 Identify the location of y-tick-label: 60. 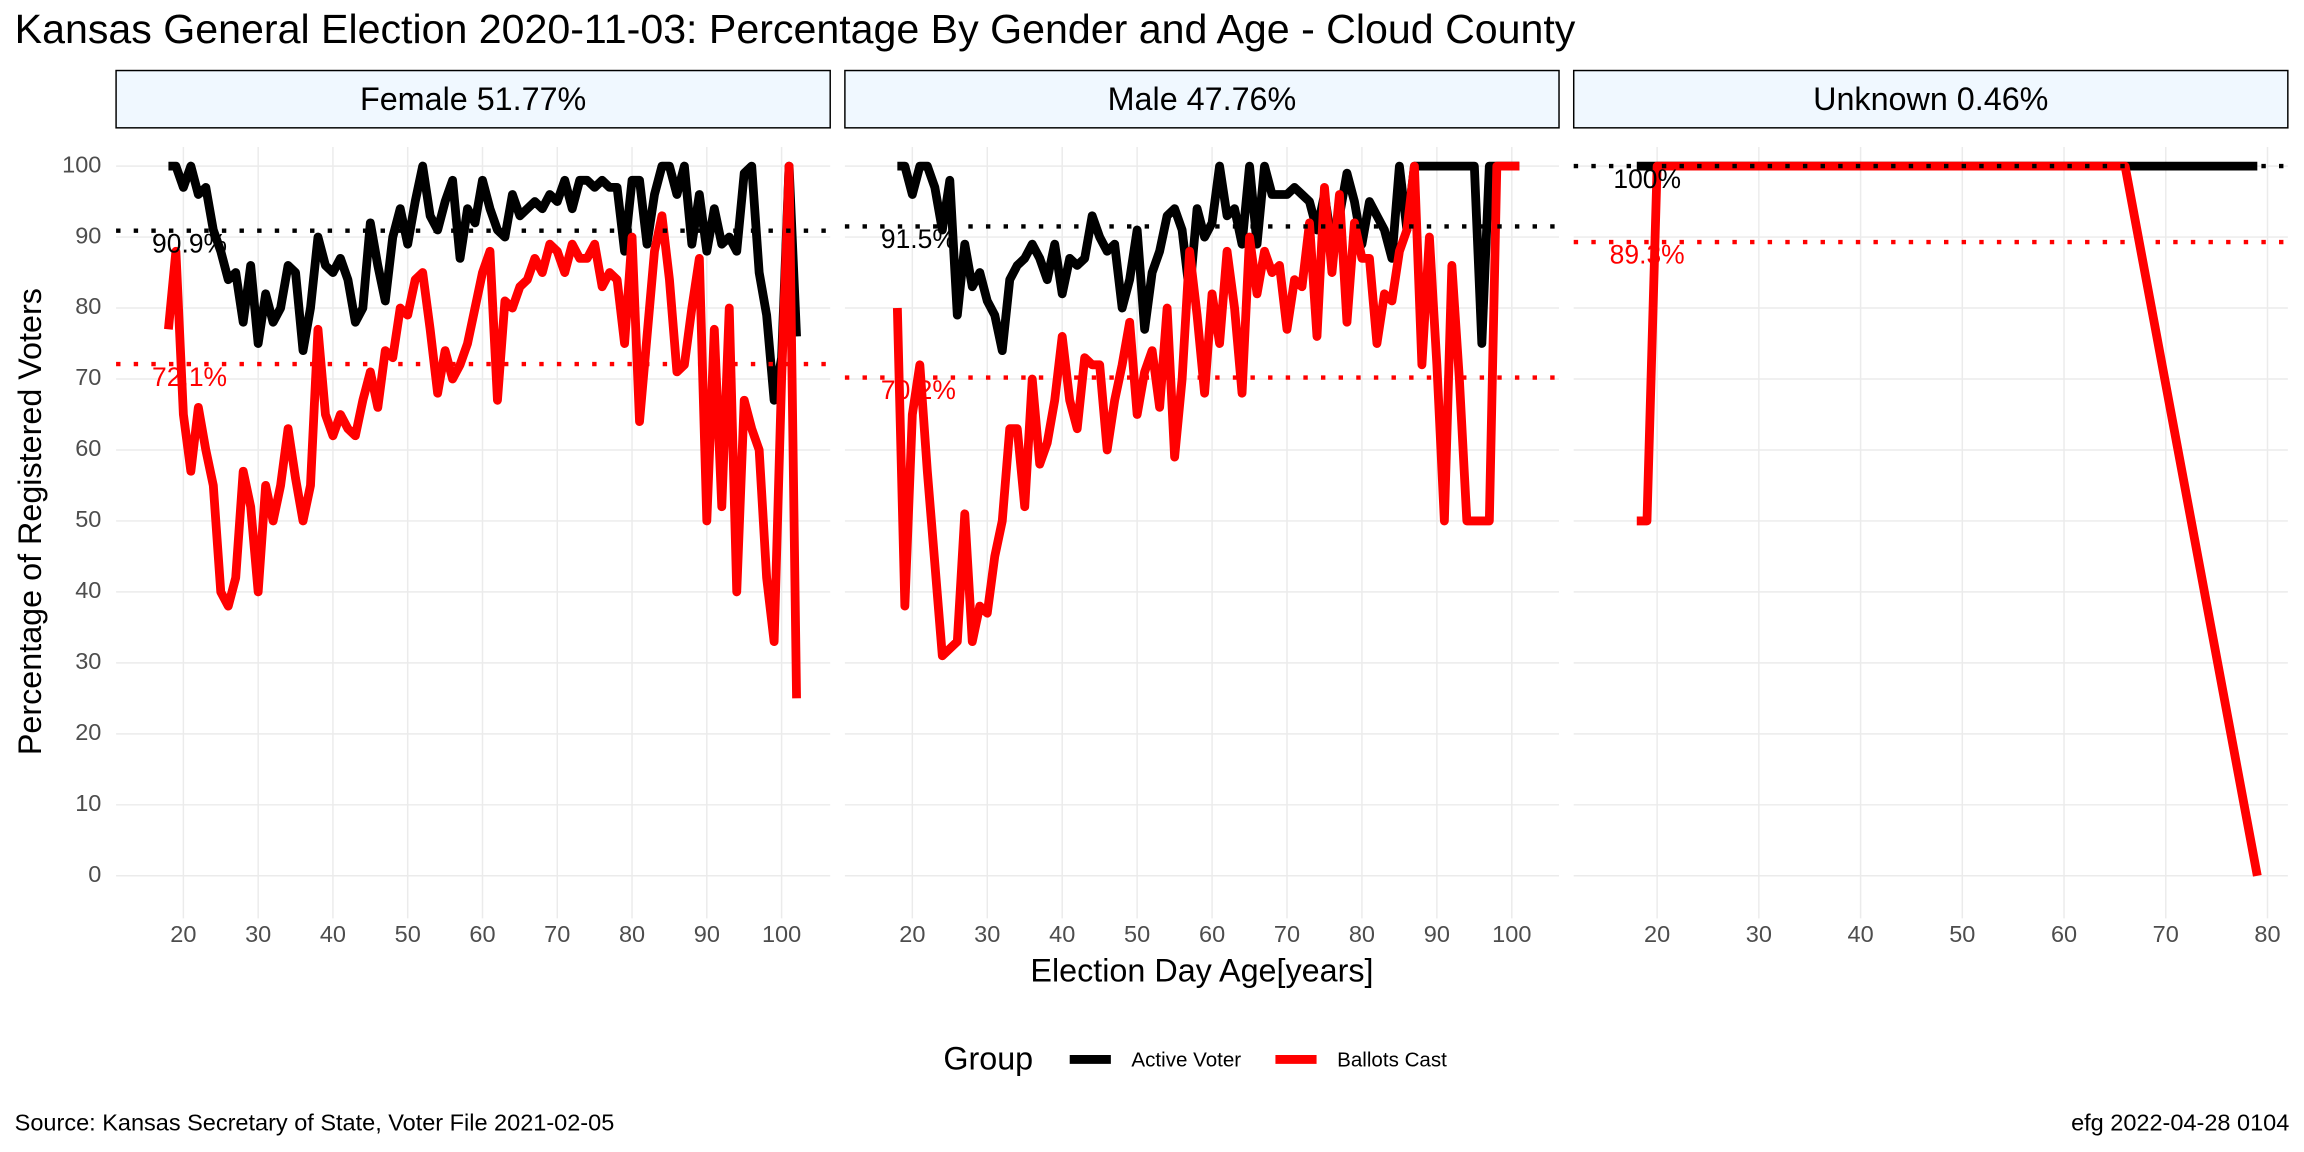
(88, 448).